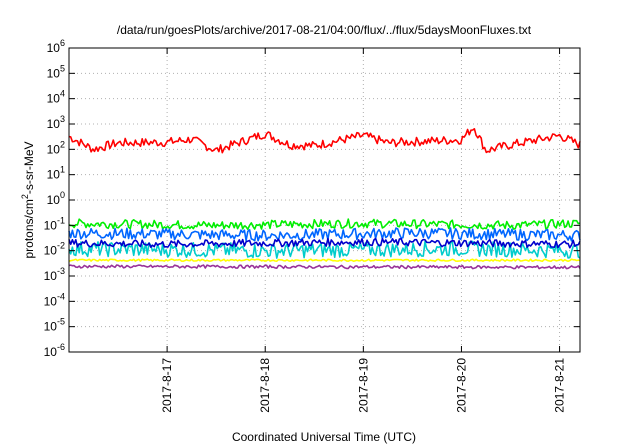 The height and width of the screenshot is (448, 640). I want to click on y-tick-label: 10³, so click(56, 122).